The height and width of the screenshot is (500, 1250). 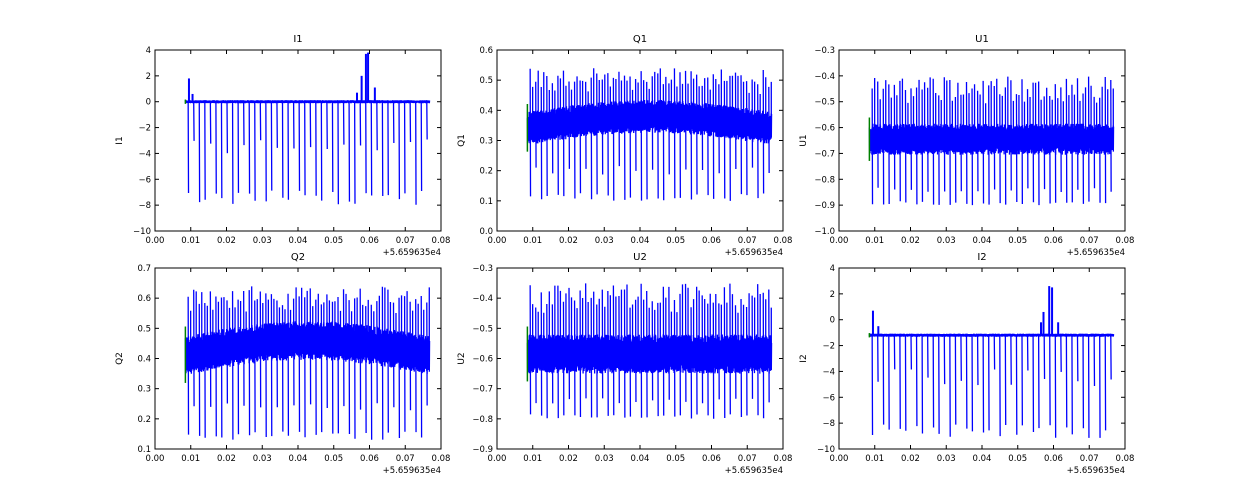 What do you see at coordinates (308, 363) in the screenshot?
I see `series-spikes-q2` at bounding box center [308, 363].